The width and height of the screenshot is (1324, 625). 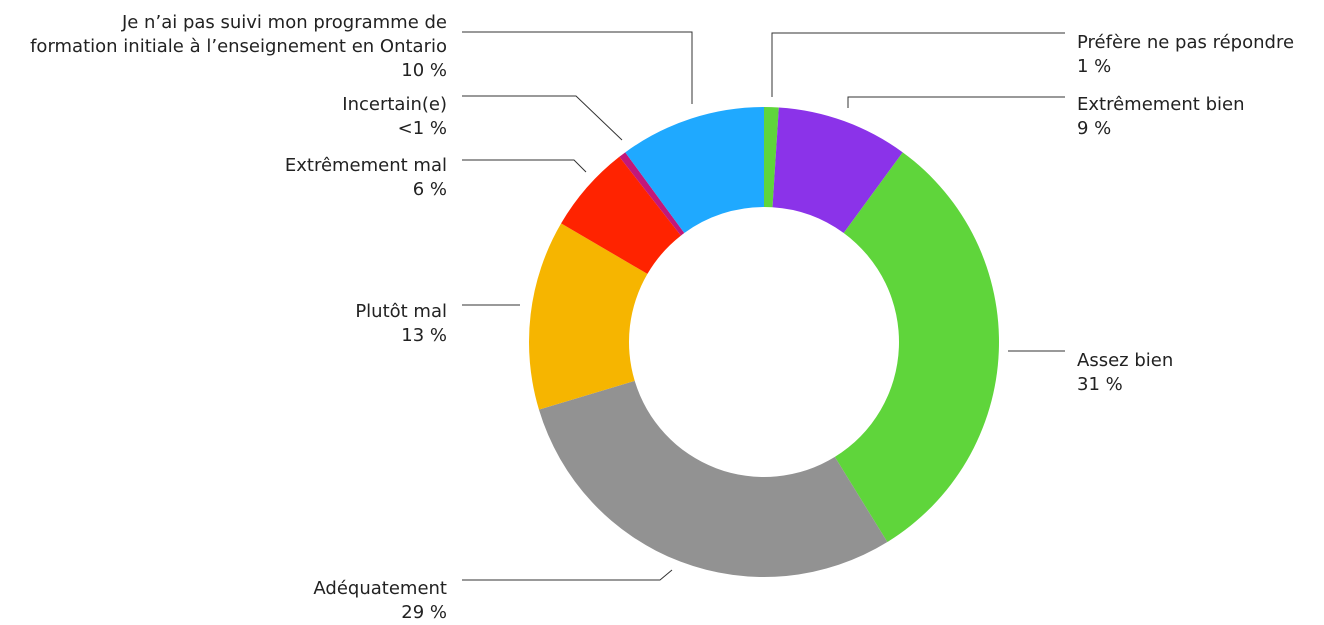 What do you see at coordinates (1160, 104) in the screenshot?
I see `slice-label: Extrêmement bien` at bounding box center [1160, 104].